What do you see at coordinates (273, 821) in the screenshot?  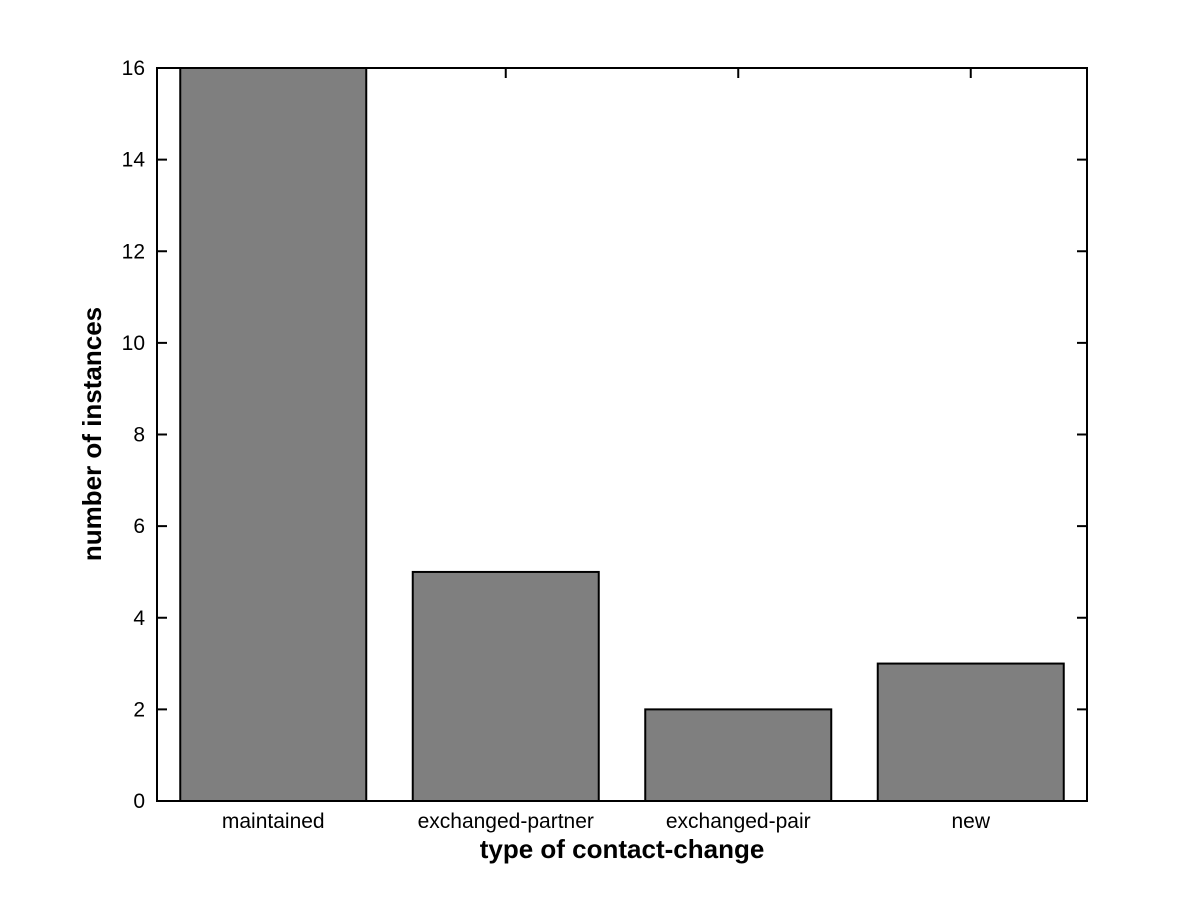 I see `x-tick-label: maintained` at bounding box center [273, 821].